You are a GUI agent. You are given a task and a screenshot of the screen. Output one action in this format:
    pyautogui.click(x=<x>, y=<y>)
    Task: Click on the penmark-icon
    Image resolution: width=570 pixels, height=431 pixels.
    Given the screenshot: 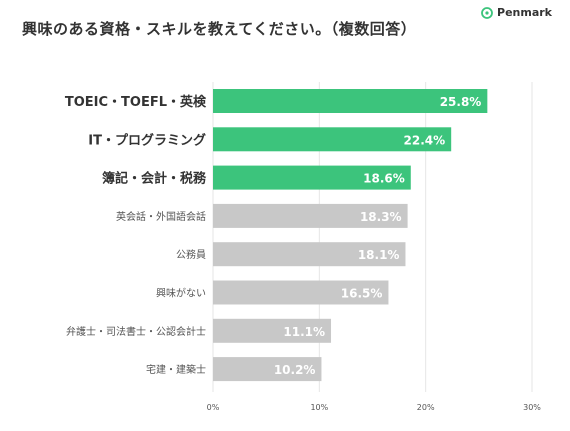 What is the action you would take?
    pyautogui.click(x=487, y=12)
    